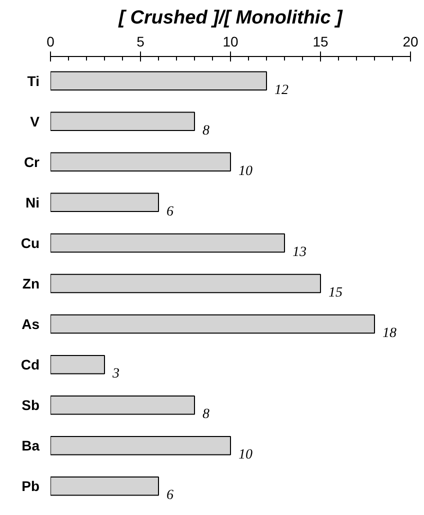 This screenshot has width=424, height=515. What do you see at coordinates (335, 293) in the screenshot?
I see `data-label: 15` at bounding box center [335, 293].